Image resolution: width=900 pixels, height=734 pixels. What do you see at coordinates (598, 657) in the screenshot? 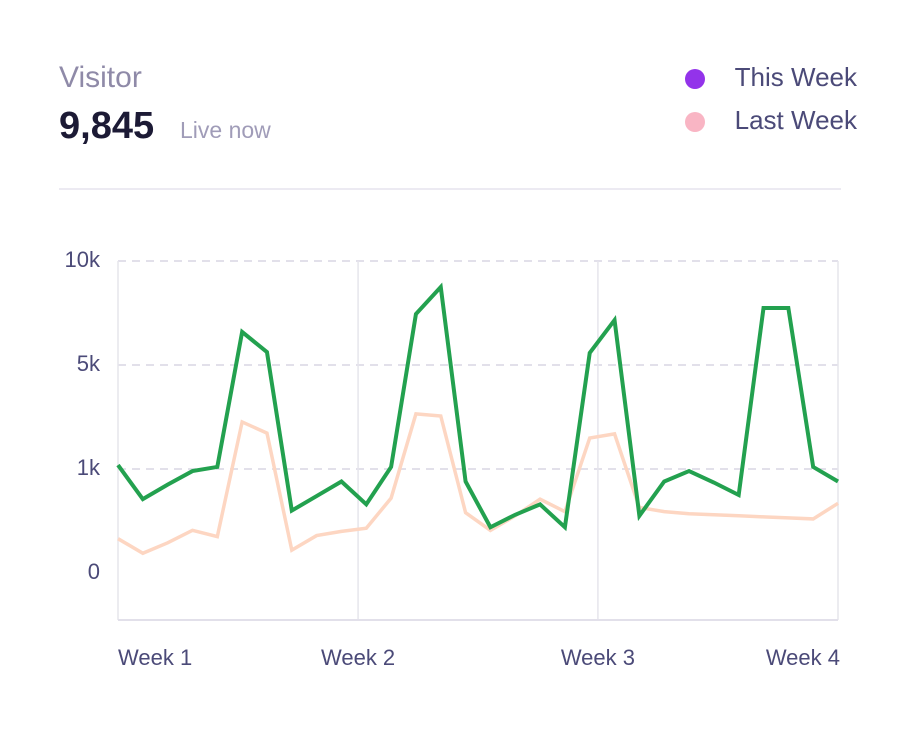
I see `x-tick-label: Week 3` at bounding box center [598, 657].